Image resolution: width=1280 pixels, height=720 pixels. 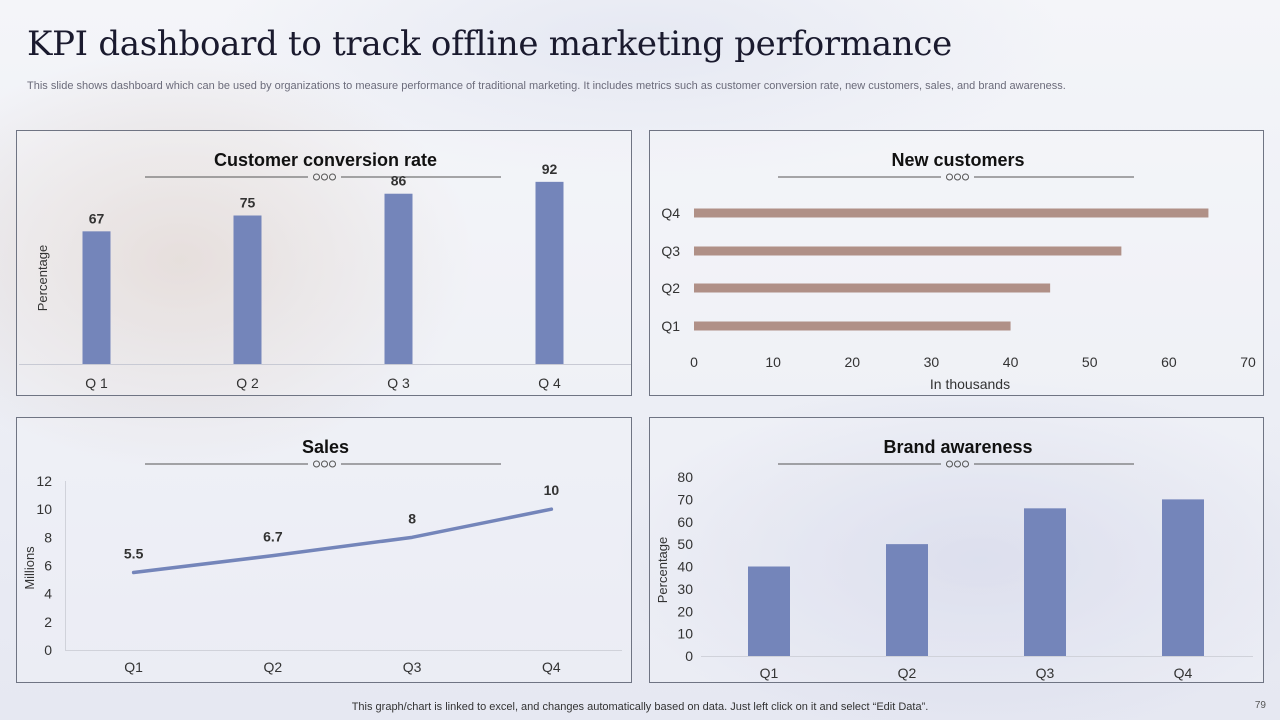 What do you see at coordinates (325, 160) in the screenshot?
I see `conversion-title: Customer conversion rate` at bounding box center [325, 160].